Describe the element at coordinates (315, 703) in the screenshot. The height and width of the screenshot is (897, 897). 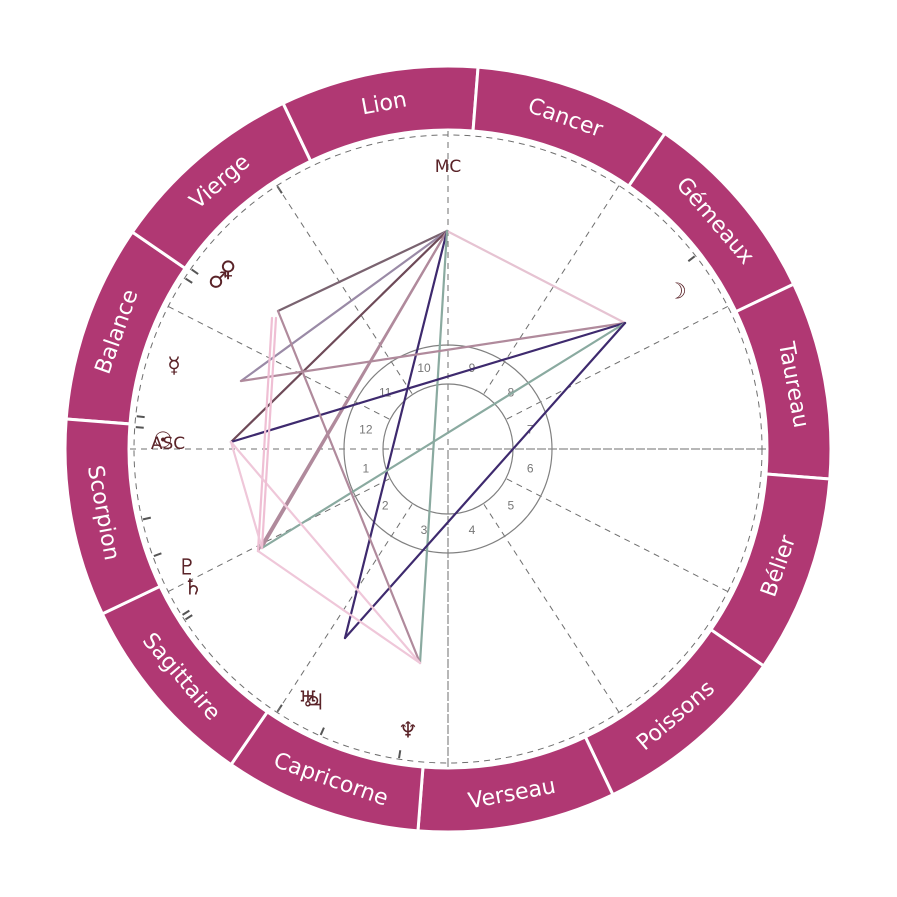
I see `jupiter-icon: ♃` at that location.